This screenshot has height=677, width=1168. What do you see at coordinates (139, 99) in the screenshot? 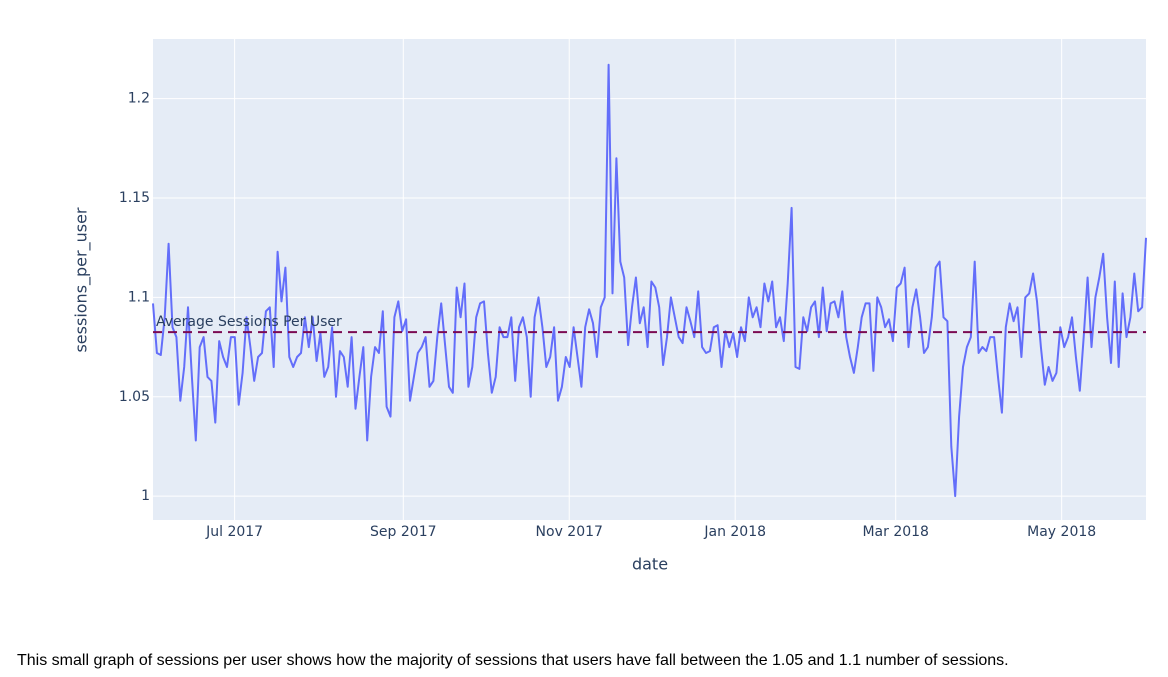
I see `y-tick-label: 1.2` at bounding box center [139, 99].